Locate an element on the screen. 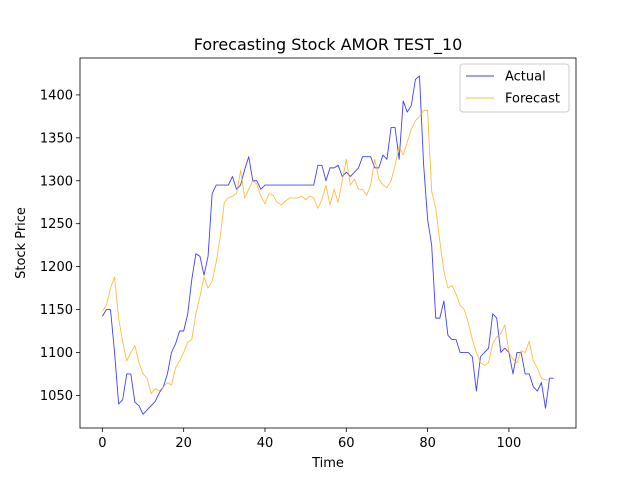 Image resolution: width=640 pixels, height=480 pixels. y-tick-label: 1050 is located at coordinates (56, 396).